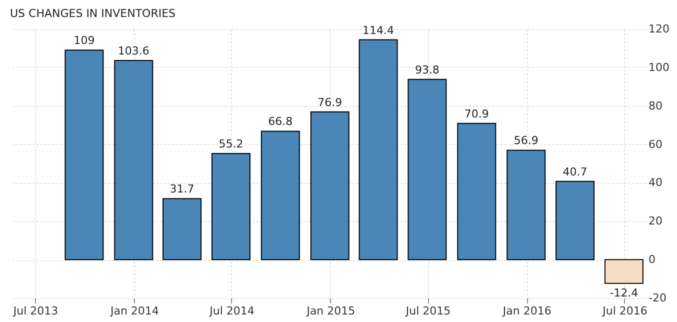 The width and height of the screenshot is (677, 322). I want to click on data-label: 114.4, so click(378, 30).